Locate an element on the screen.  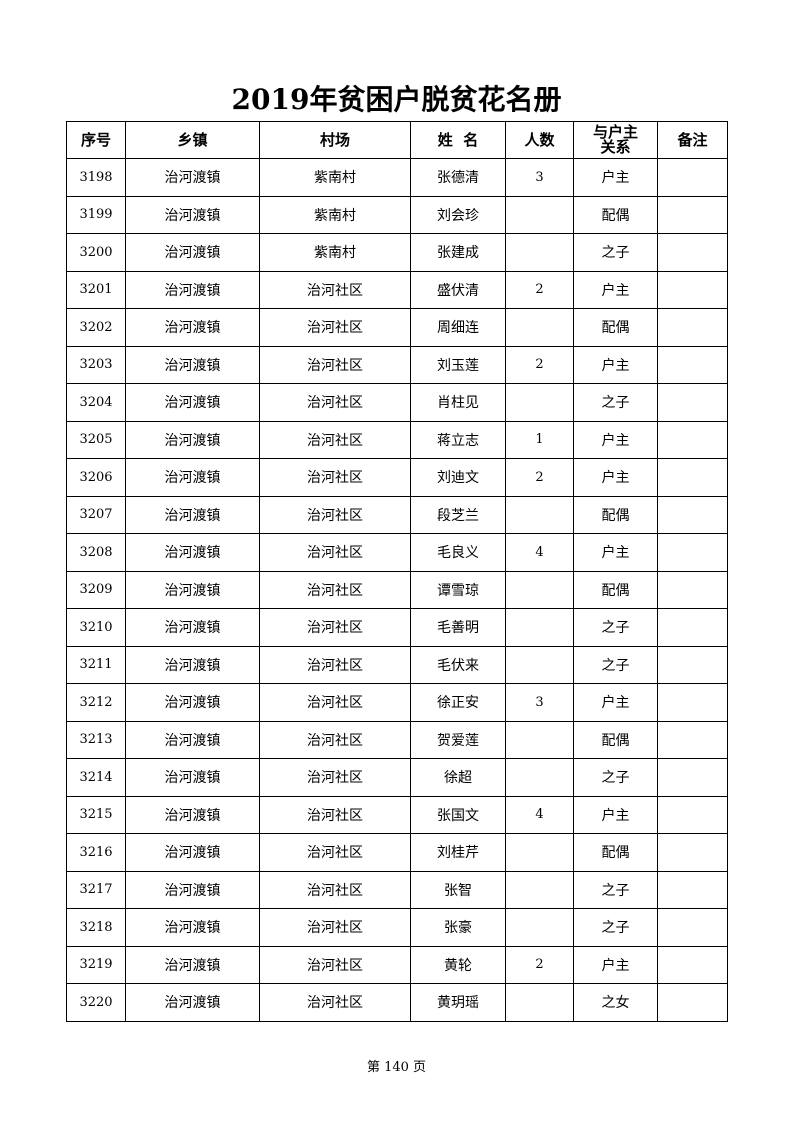
cell-name: 刘桂芹 is located at coordinates (458, 852).